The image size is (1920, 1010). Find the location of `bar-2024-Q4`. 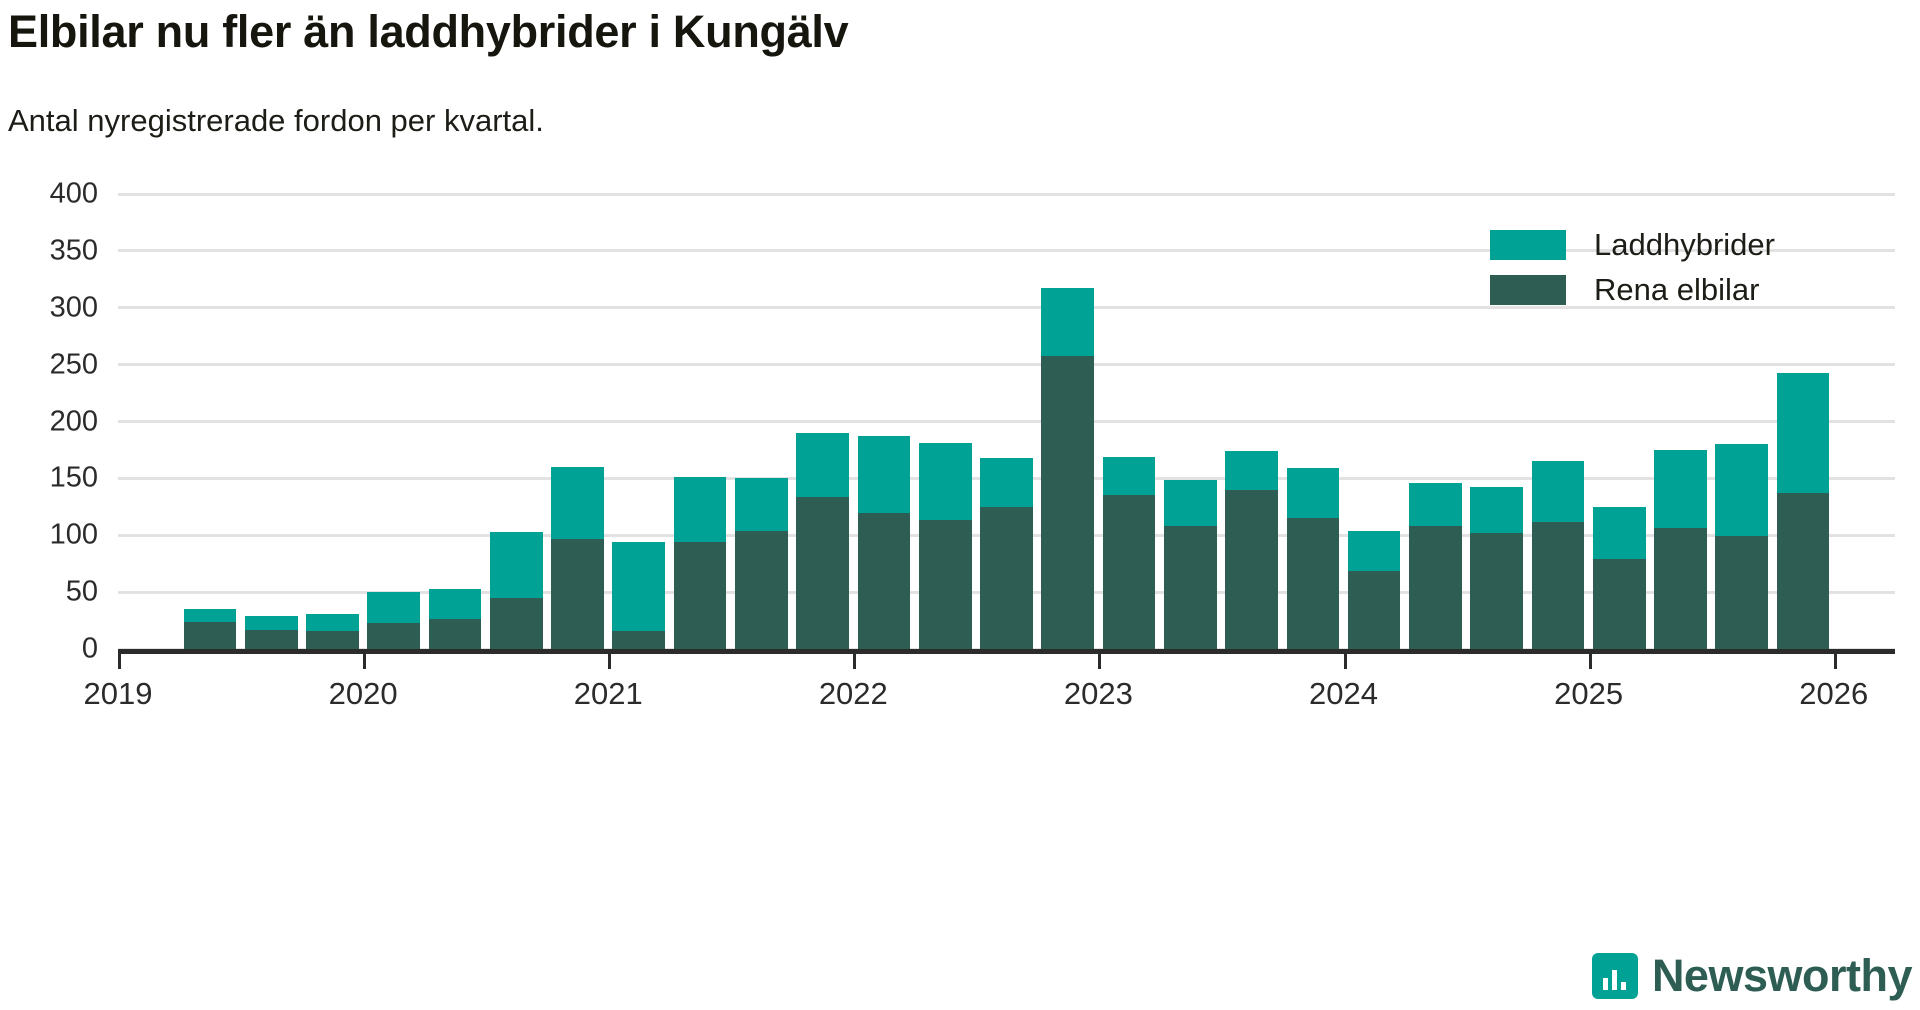

bar-2024-Q4 is located at coordinates (1558, 555).